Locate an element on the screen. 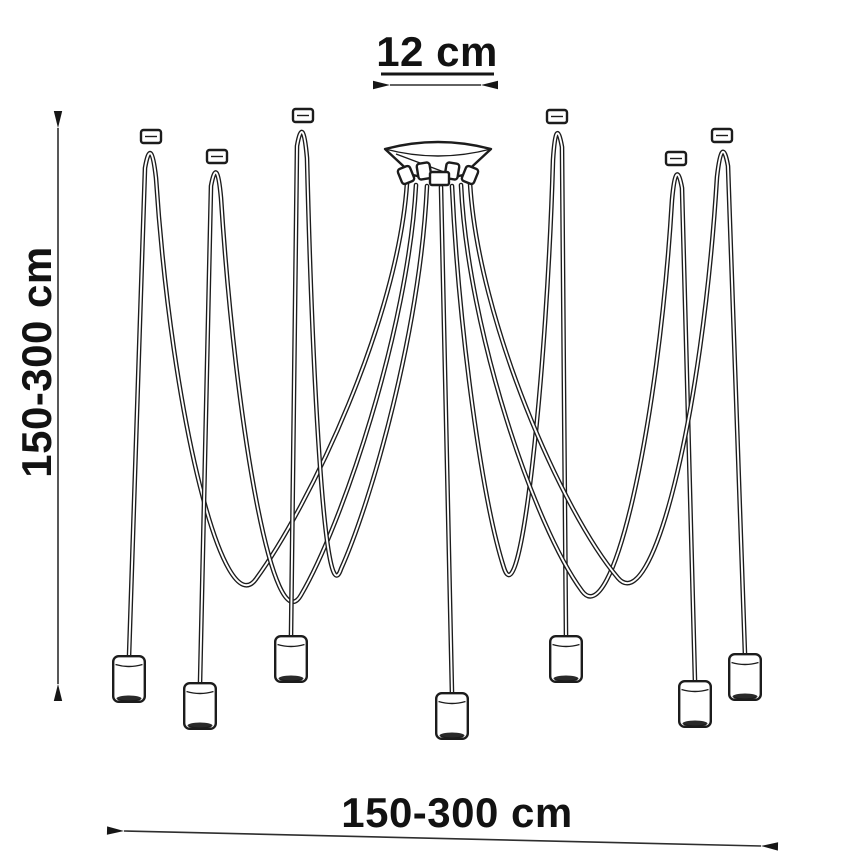 This screenshot has height=868, width=868. spread-width-dimension: 150-300 cm is located at coordinates (442, 820).